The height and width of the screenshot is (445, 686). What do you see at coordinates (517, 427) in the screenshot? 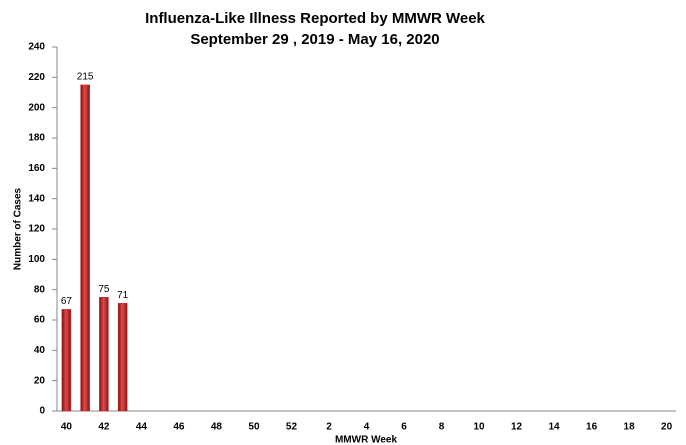
I see `x-tick-label: 12` at bounding box center [517, 427].